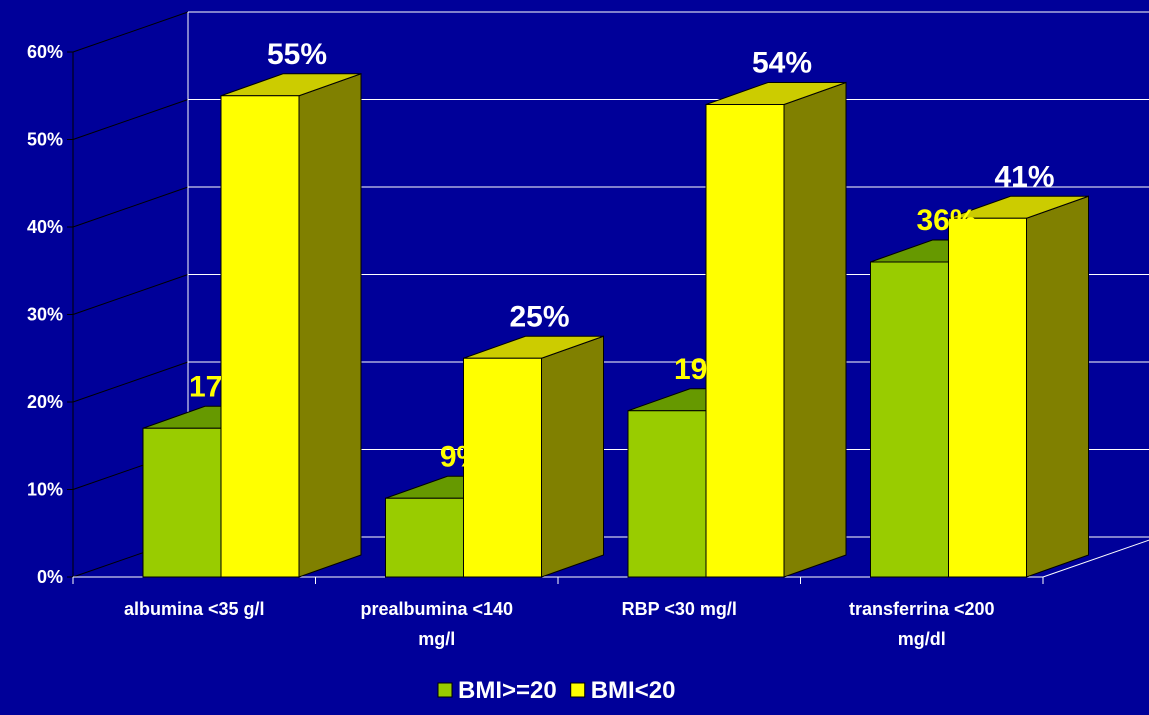  I want to click on data-label: 55%, so click(297, 54).